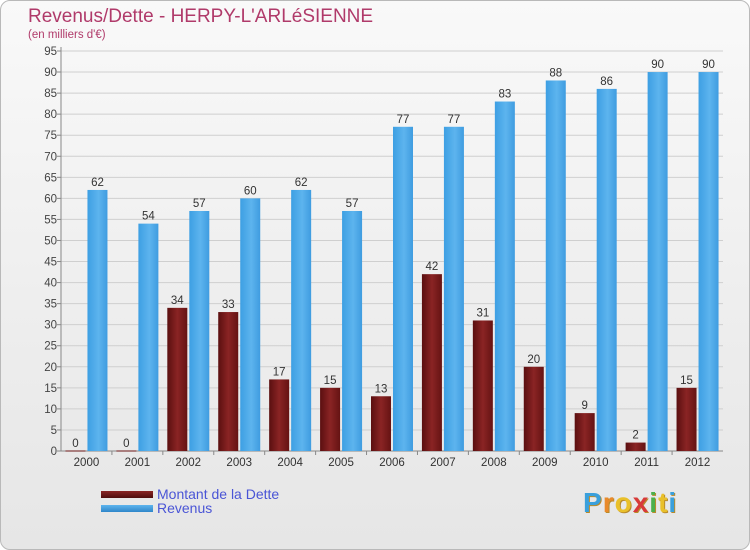 This screenshot has height=550, width=750. What do you see at coordinates (290, 463) in the screenshot?
I see `x-tick-label: 2004` at bounding box center [290, 463].